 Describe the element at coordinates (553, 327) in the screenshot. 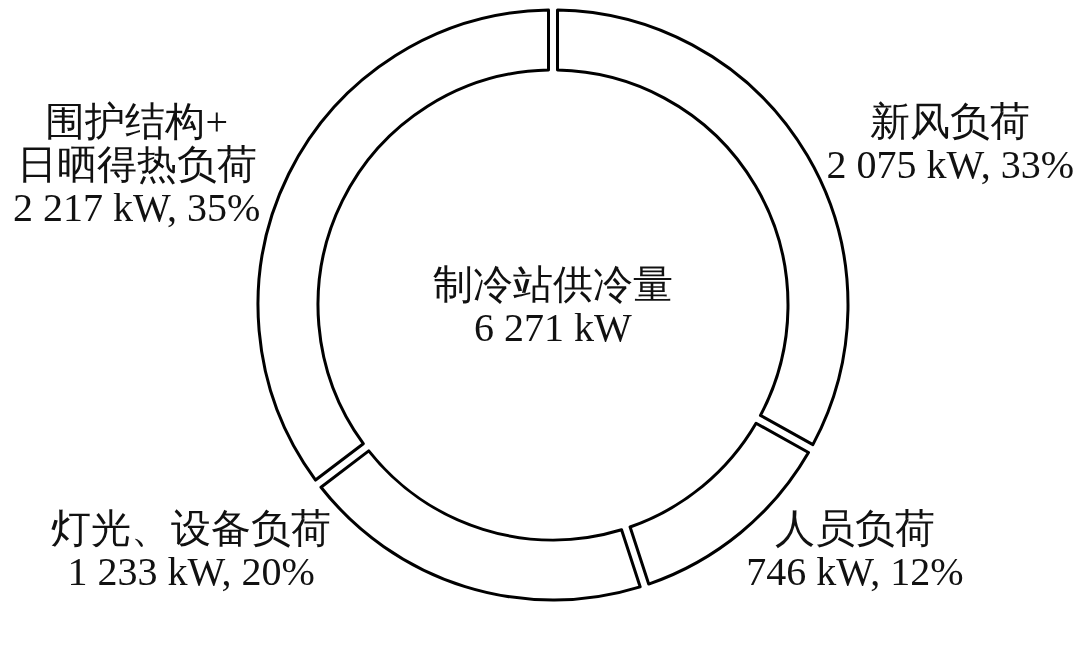

I see `annotation: 6 271 kW` at that location.